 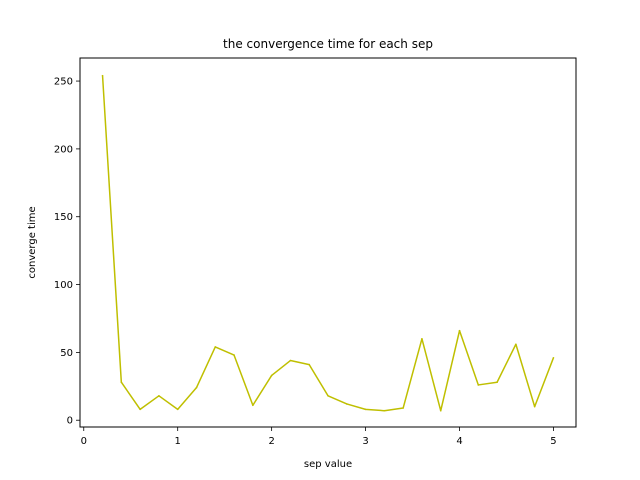 I want to click on x-tick-label: 2, so click(x=271, y=441).